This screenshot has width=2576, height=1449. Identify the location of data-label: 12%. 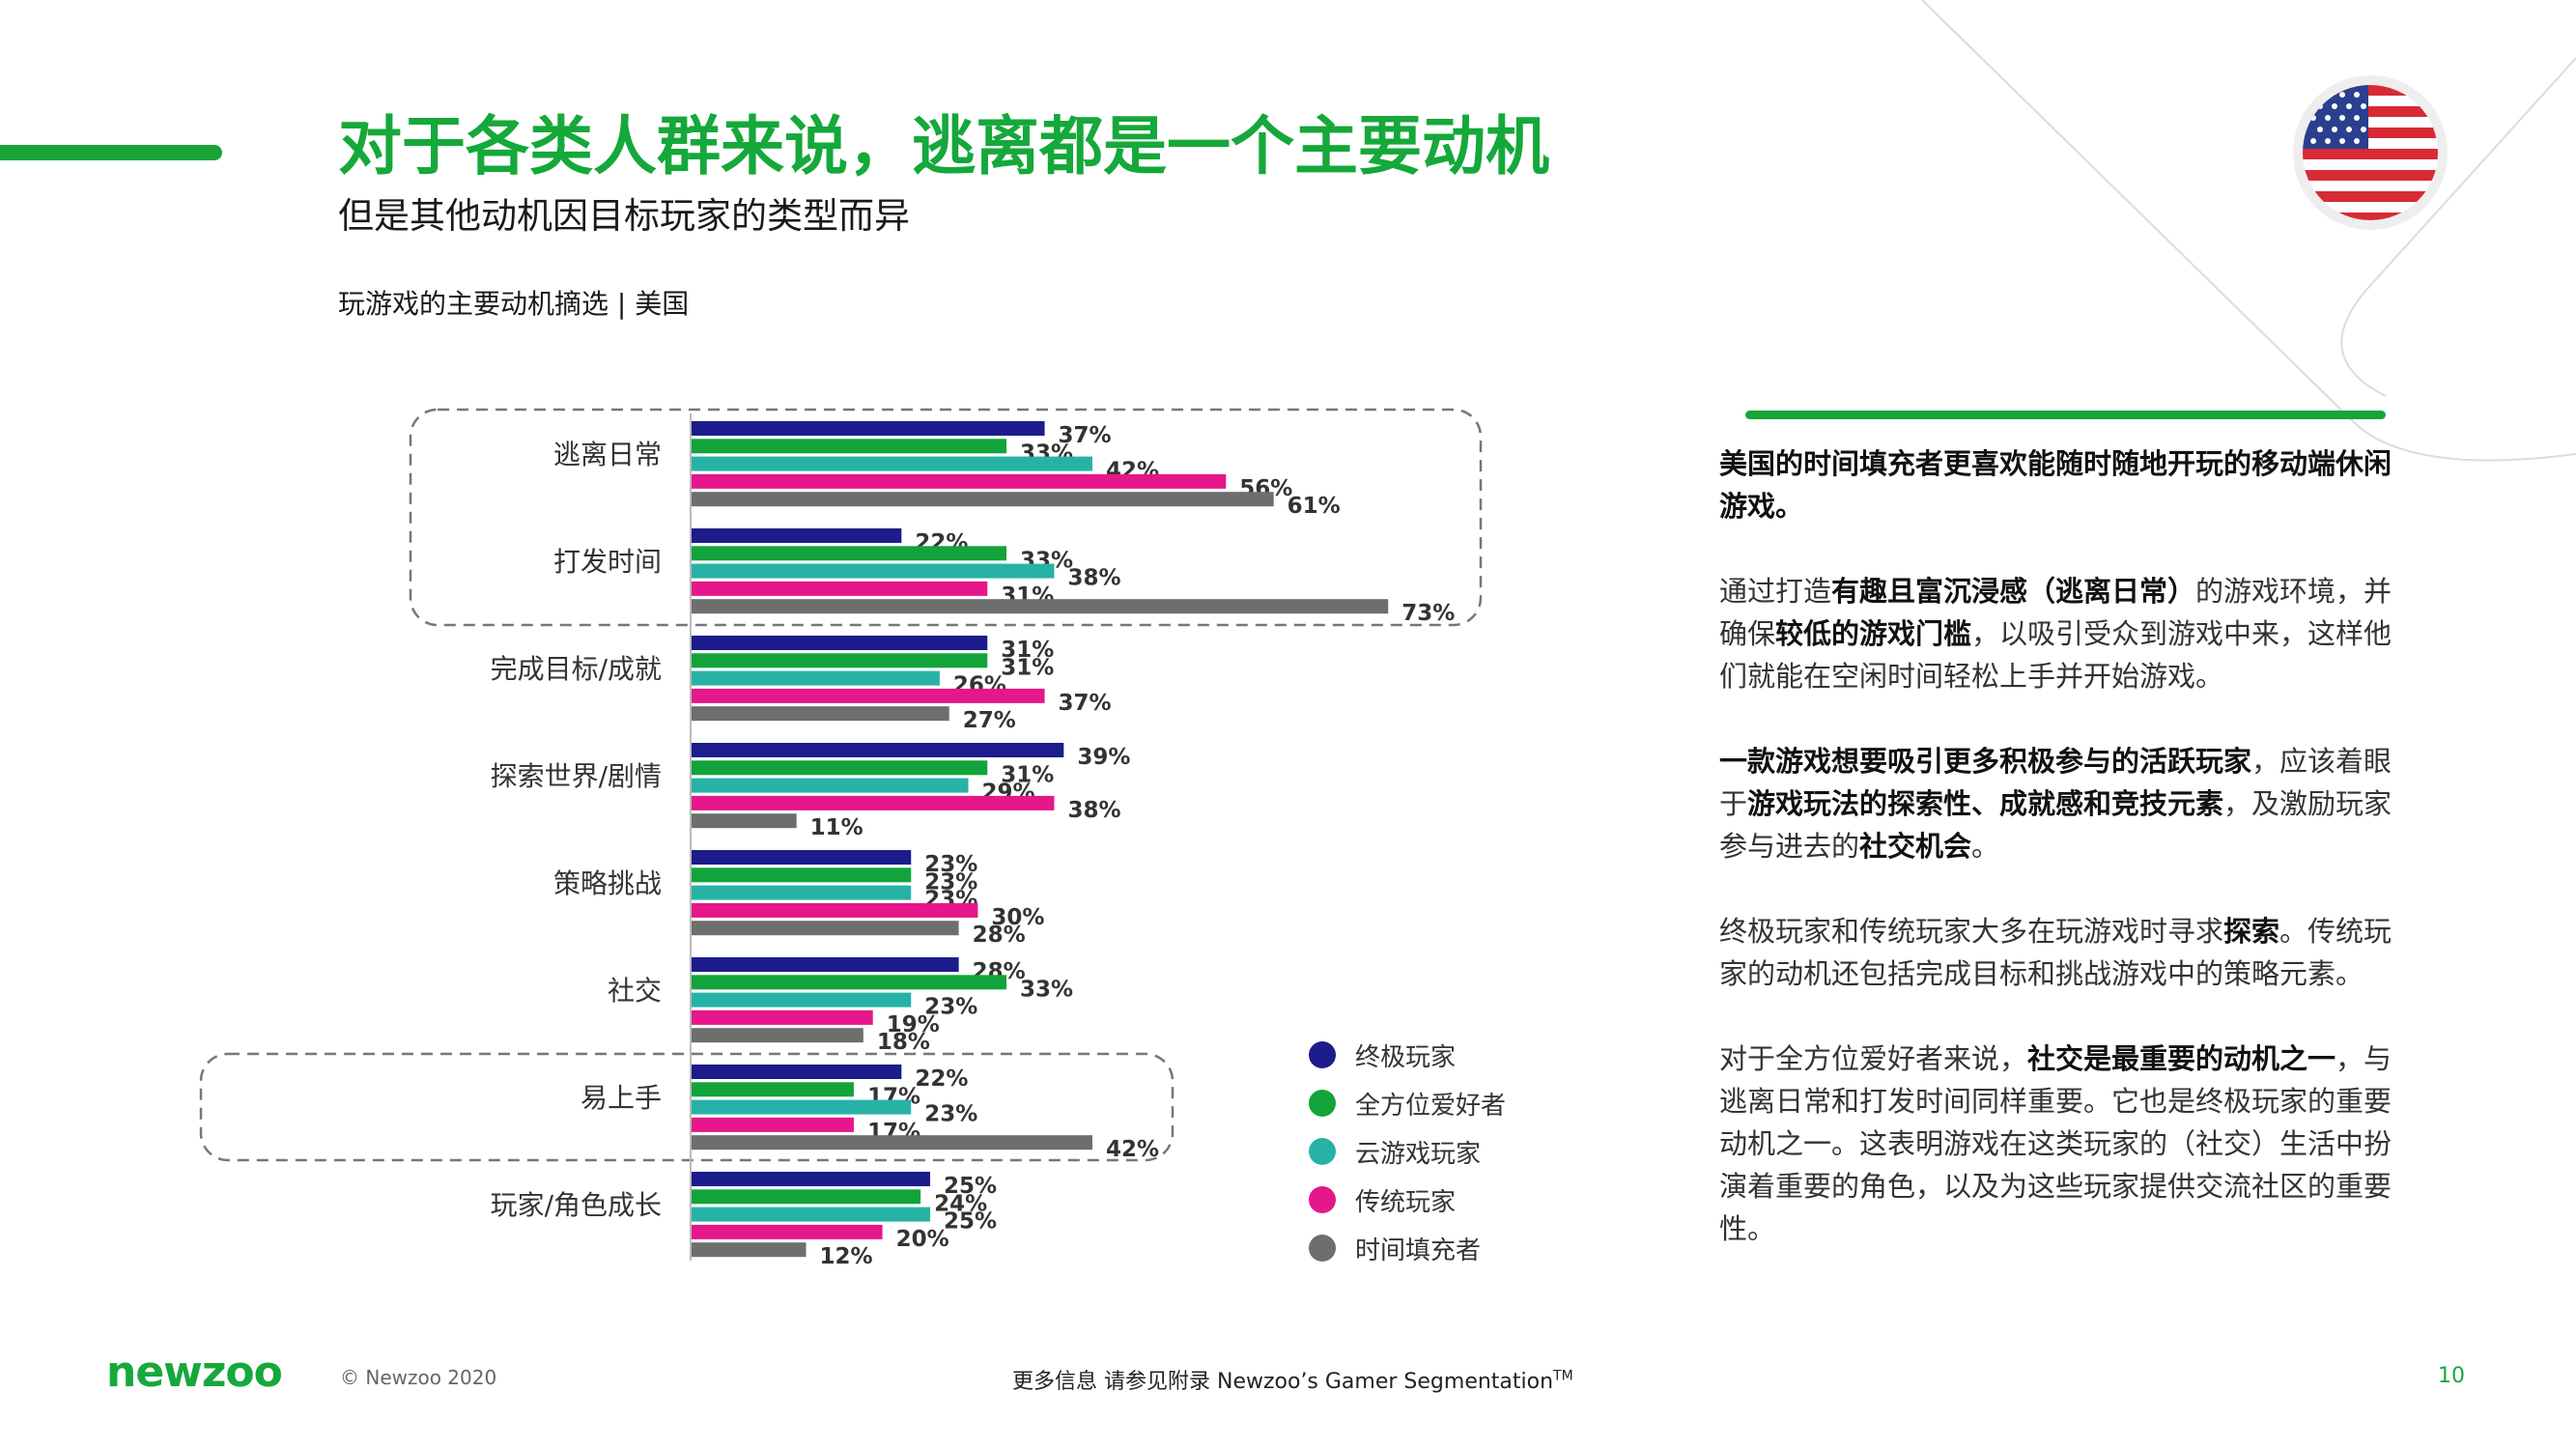
(846, 1256).